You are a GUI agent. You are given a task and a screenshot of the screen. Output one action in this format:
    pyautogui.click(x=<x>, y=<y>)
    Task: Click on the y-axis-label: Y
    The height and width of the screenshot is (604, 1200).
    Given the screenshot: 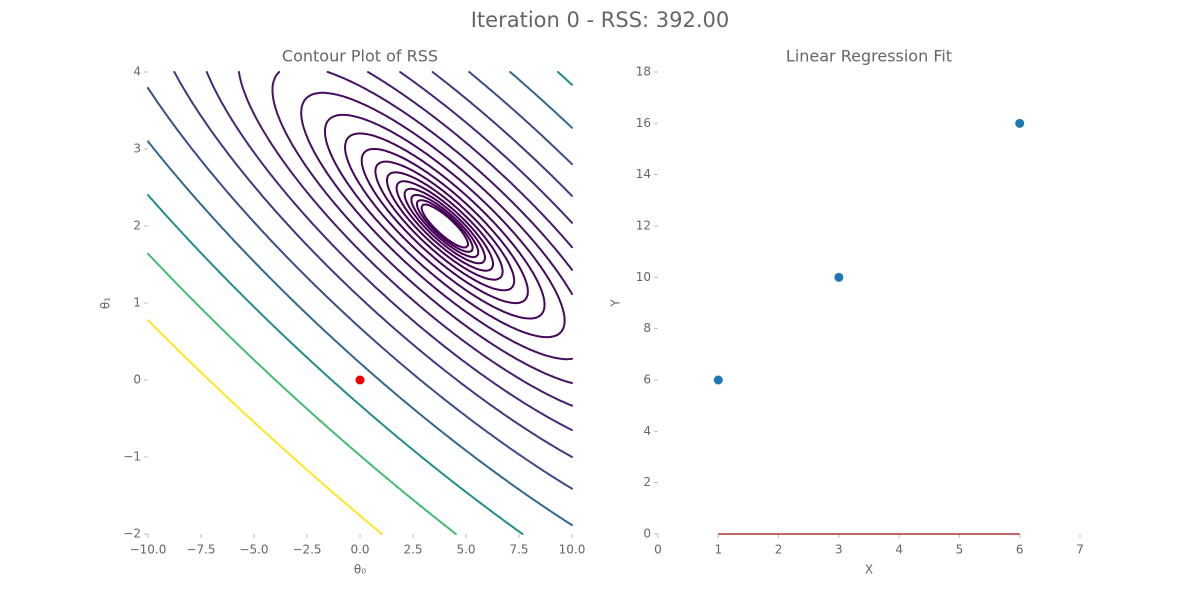 What is the action you would take?
    pyautogui.click(x=616, y=303)
    